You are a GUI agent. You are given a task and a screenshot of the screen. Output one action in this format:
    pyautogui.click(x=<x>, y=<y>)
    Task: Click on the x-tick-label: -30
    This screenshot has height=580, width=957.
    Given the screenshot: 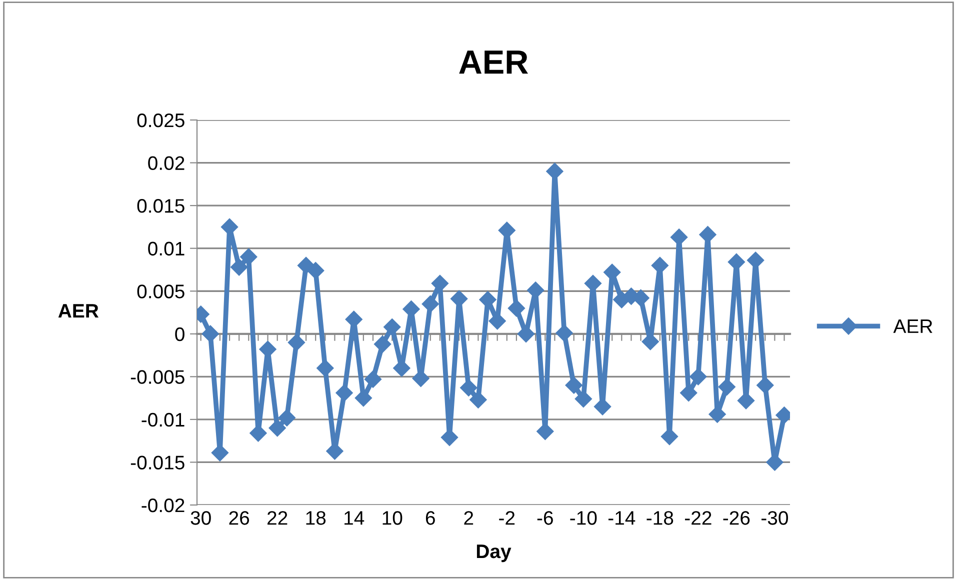 What is the action you would take?
    pyautogui.click(x=775, y=518)
    